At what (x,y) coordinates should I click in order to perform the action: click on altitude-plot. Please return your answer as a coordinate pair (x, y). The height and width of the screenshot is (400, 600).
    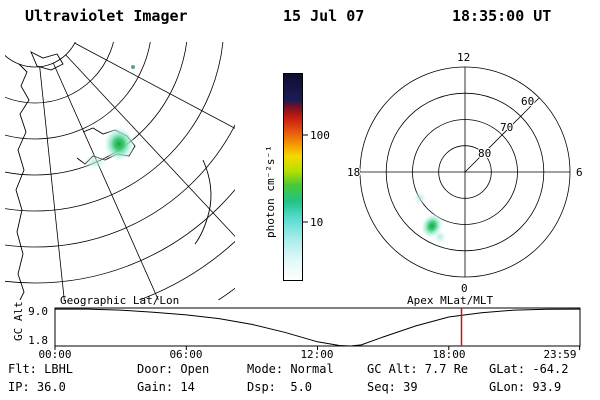
    Looking at the image, I should click on (317, 328).